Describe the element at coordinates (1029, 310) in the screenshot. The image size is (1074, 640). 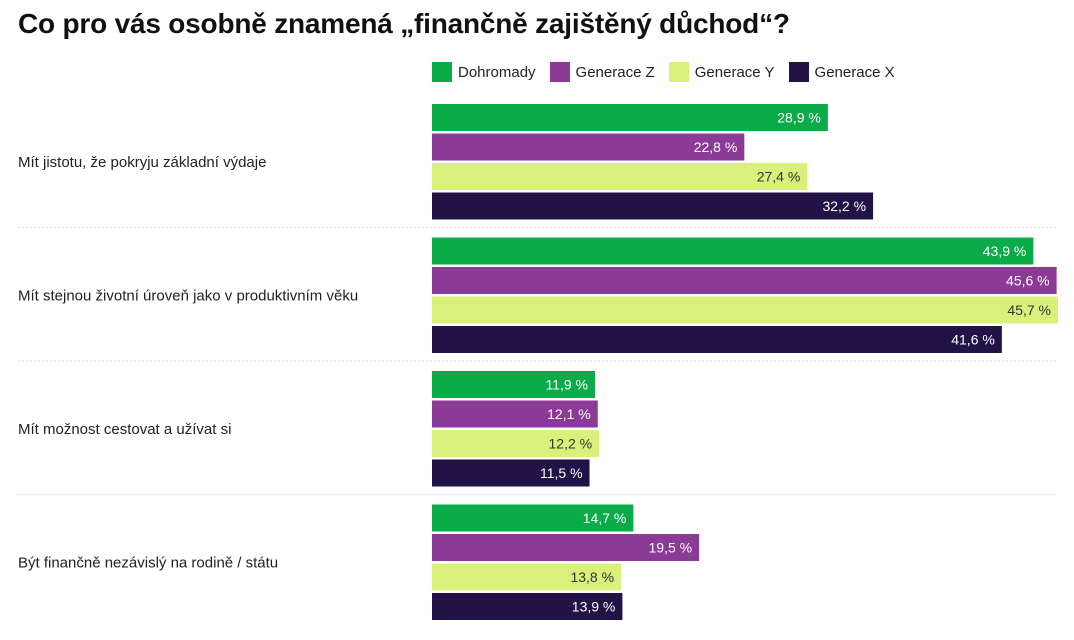
I see `data-label-generace-y: 45,7 %` at that location.